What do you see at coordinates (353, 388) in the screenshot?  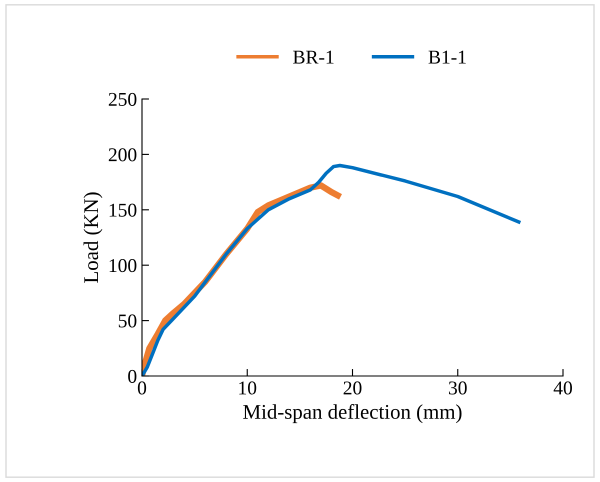 I see `x-tick-label: 20` at bounding box center [353, 388].